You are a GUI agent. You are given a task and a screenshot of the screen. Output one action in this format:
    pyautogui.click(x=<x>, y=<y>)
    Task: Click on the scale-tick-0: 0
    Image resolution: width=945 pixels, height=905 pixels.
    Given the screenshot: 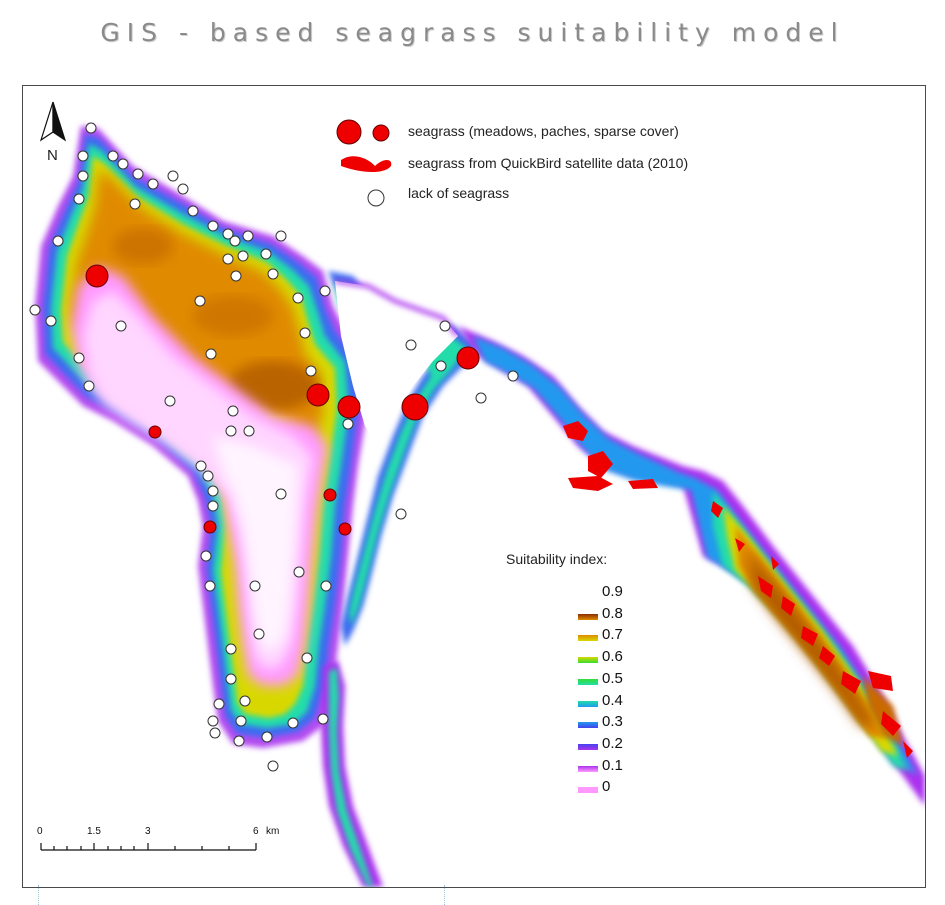 What is the action you would take?
    pyautogui.click(x=40, y=831)
    